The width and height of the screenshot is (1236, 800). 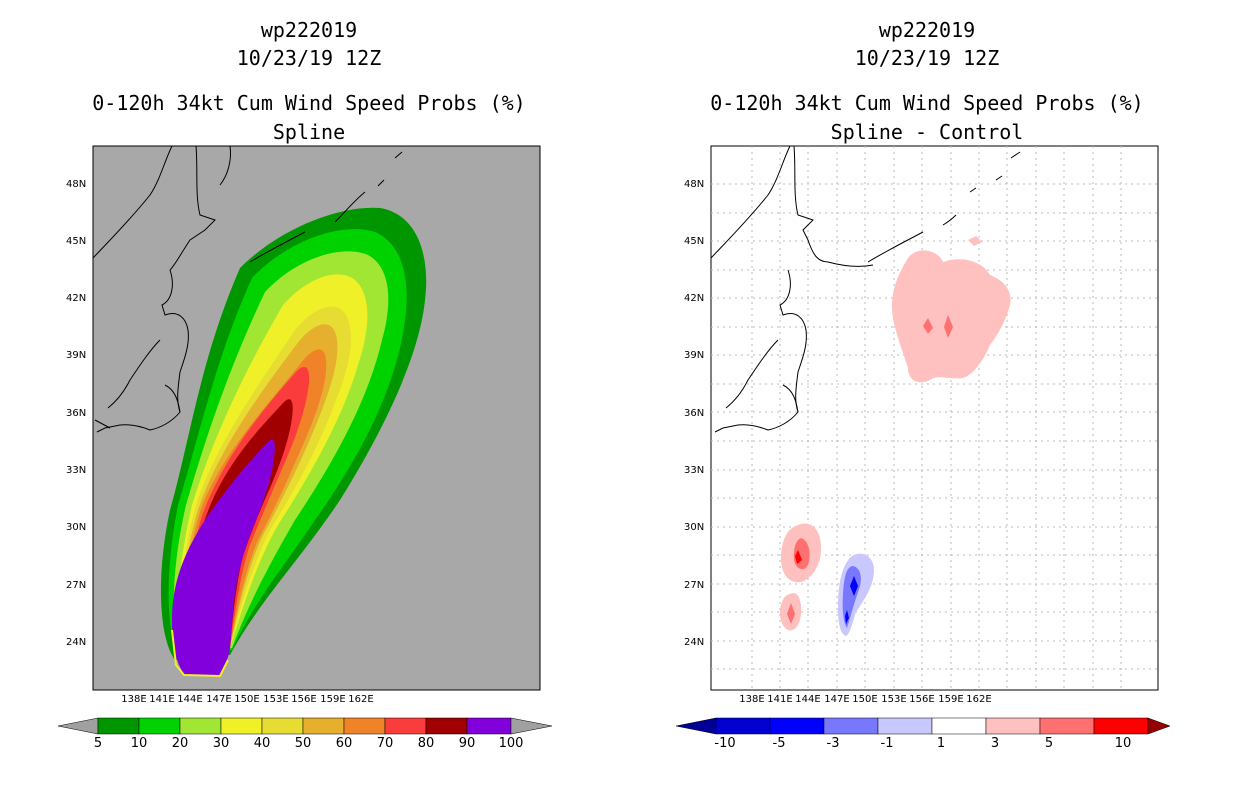 I want to click on right-colorbar-end-left, so click(x=696, y=726).